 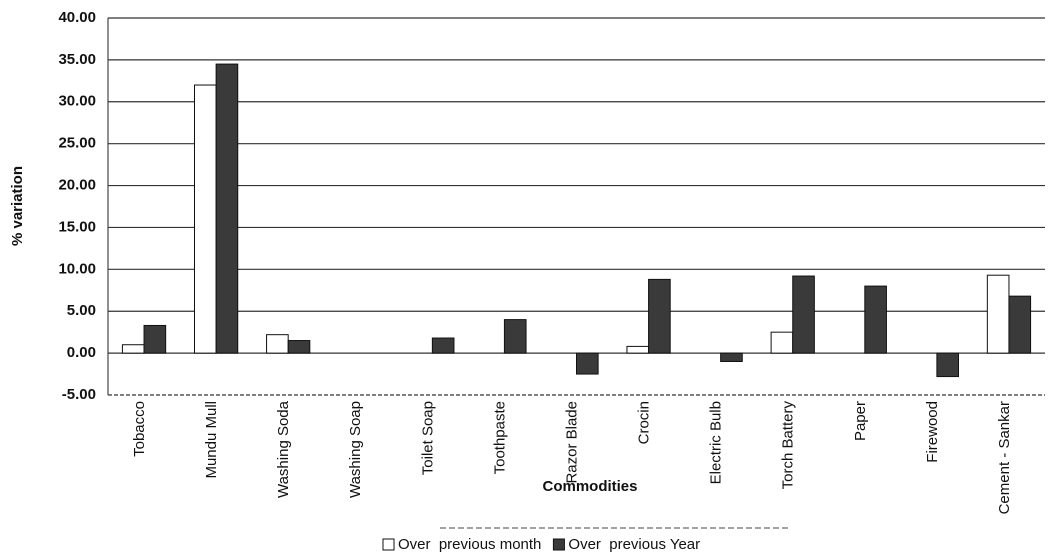 I want to click on x-tick-label: Paper, so click(x=860, y=421).